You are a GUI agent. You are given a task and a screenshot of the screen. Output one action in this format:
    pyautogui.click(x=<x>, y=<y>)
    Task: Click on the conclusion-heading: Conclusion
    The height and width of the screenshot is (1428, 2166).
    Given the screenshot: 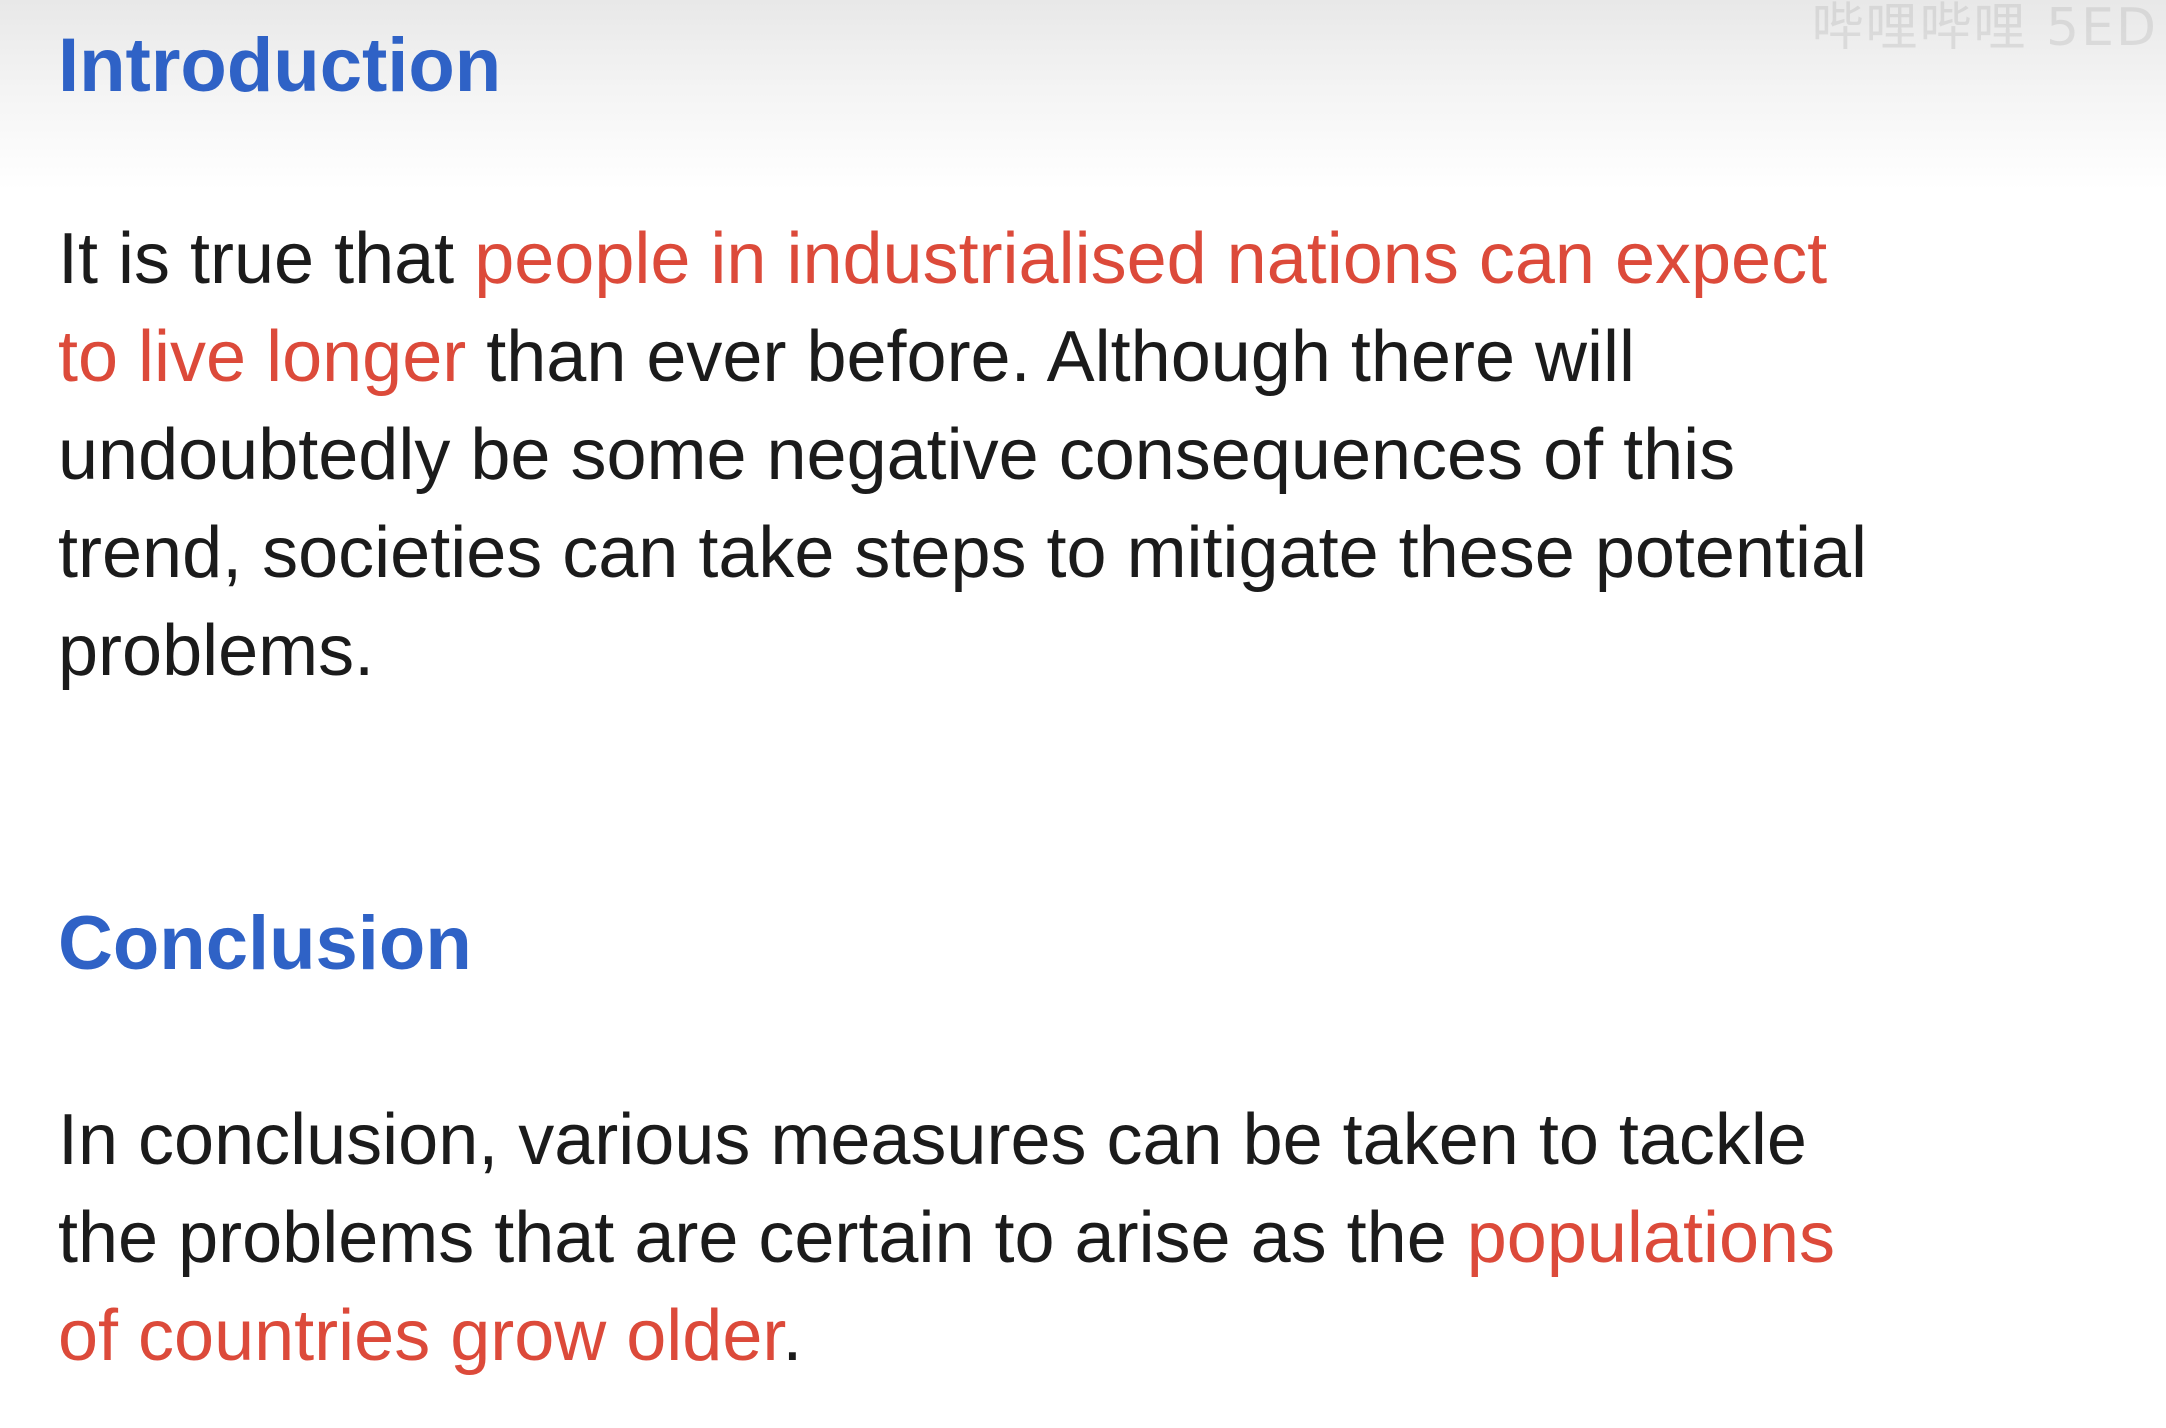 What is the action you would take?
    pyautogui.click(x=265, y=943)
    